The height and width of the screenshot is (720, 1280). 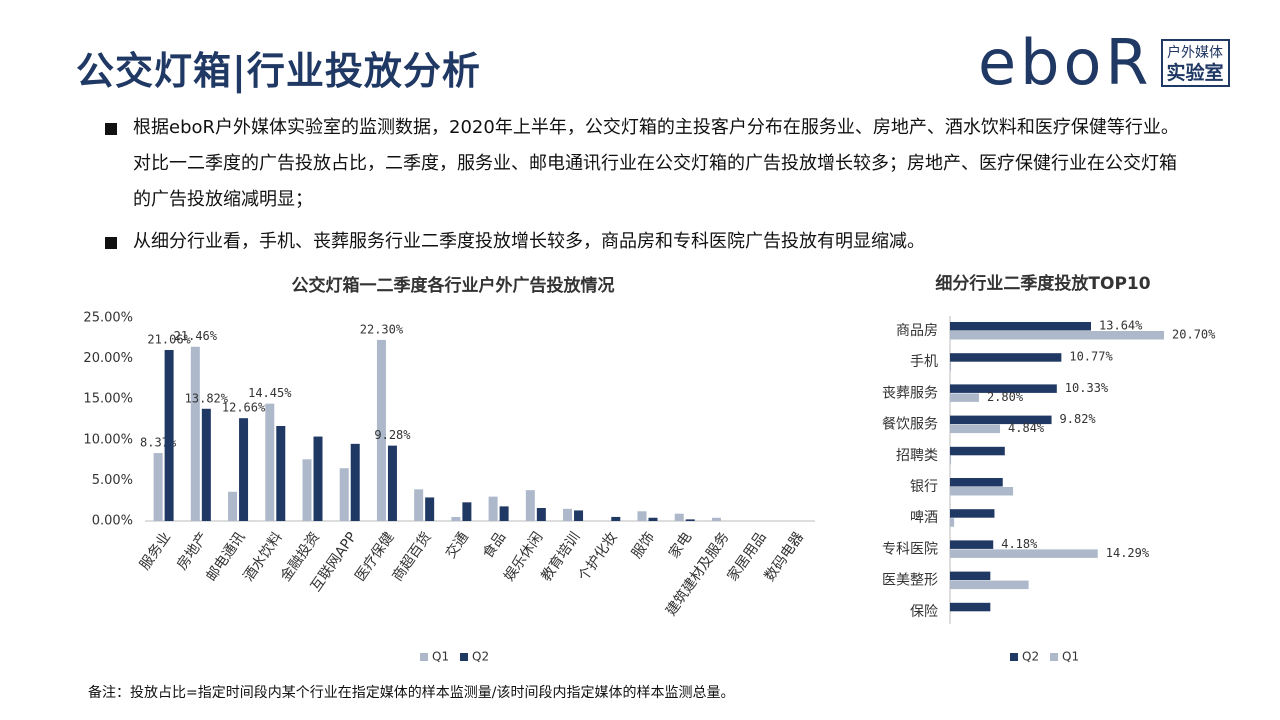 I want to click on y-tick-label: 医美整形, so click(x=910, y=581).